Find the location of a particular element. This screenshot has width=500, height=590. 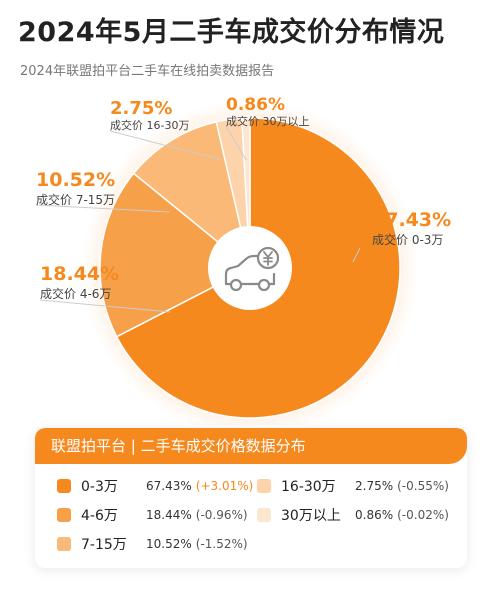

legend-change: (-0.96%) is located at coordinates (221, 515).